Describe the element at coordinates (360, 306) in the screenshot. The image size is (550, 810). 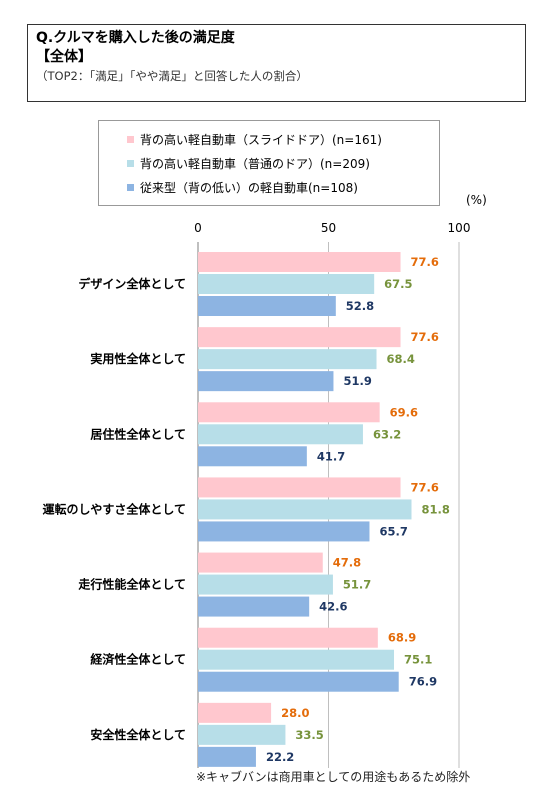
I see `bar-value-label: 52.8` at that location.